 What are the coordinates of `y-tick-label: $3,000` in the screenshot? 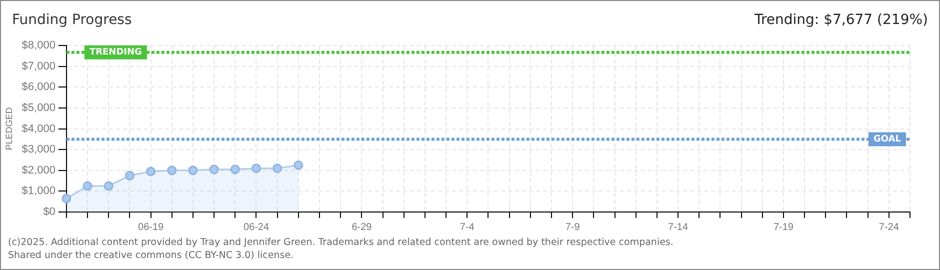 It's located at (39, 150).